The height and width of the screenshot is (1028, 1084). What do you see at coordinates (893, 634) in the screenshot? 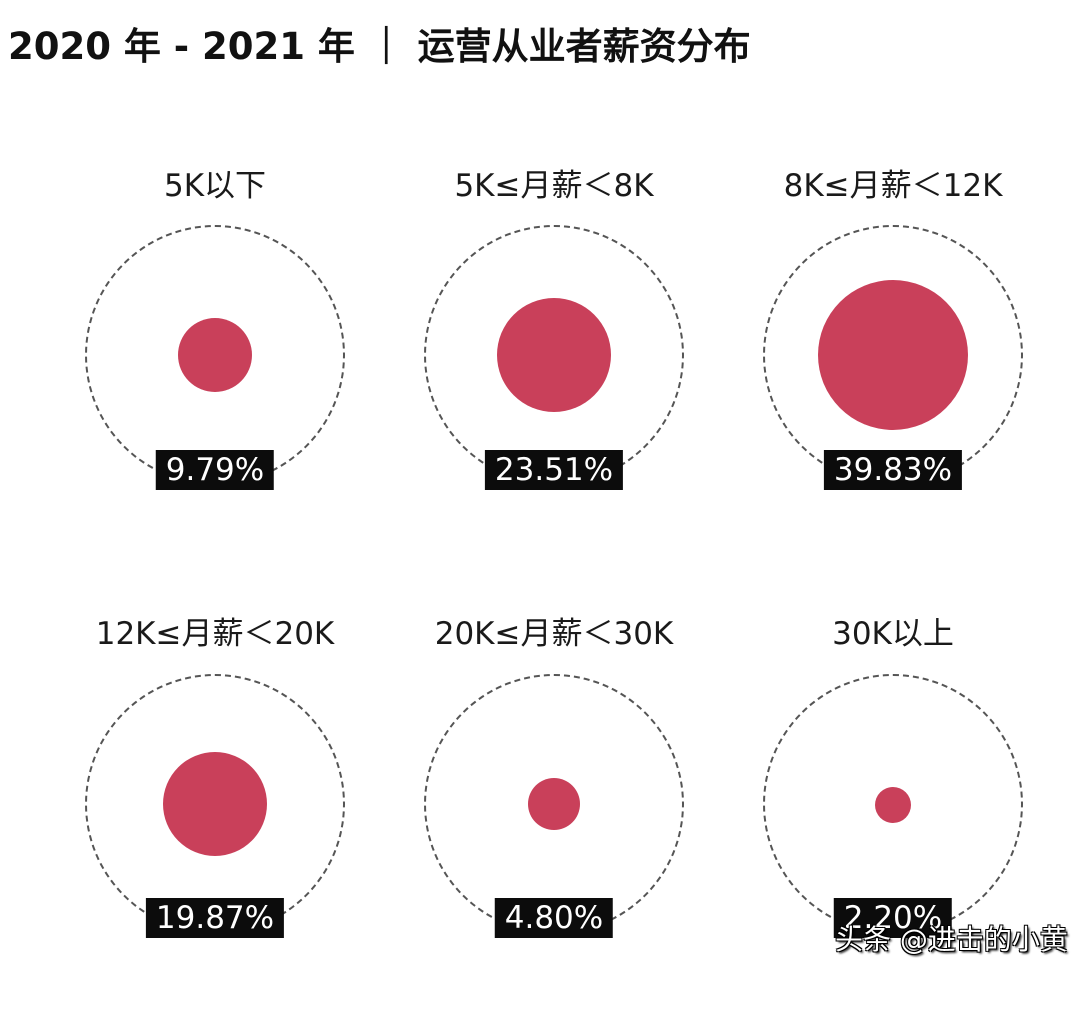
I see `salary-range-label: 30K以上` at bounding box center [893, 634].